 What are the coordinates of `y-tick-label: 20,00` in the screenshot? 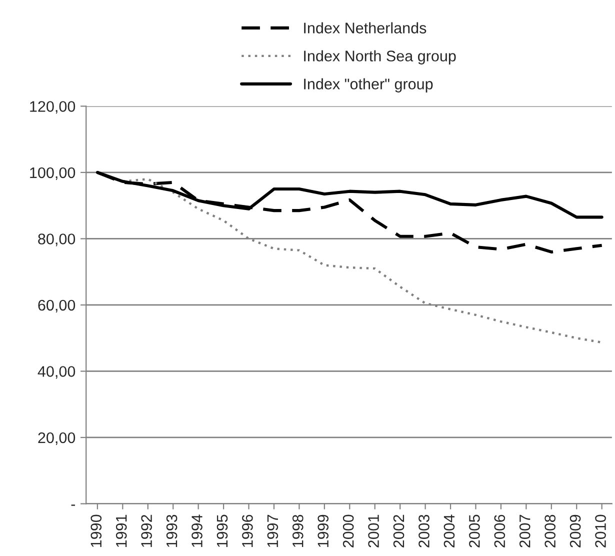 It's located at (57, 438).